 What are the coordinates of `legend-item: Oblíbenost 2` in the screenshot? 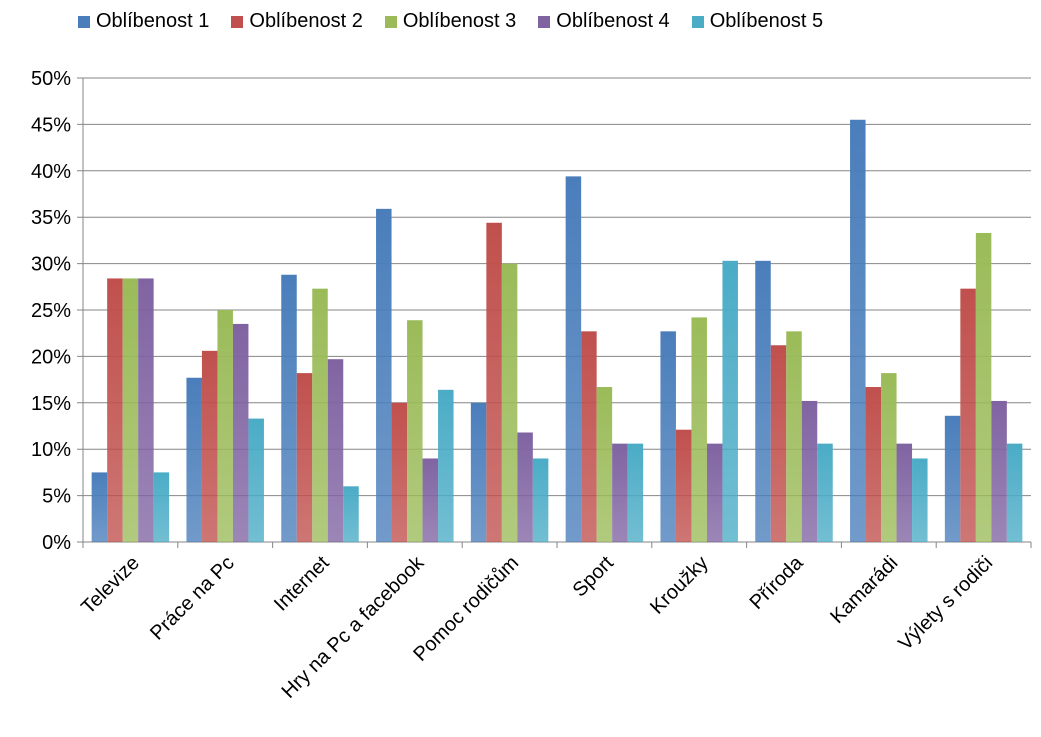 It's located at (297, 21).